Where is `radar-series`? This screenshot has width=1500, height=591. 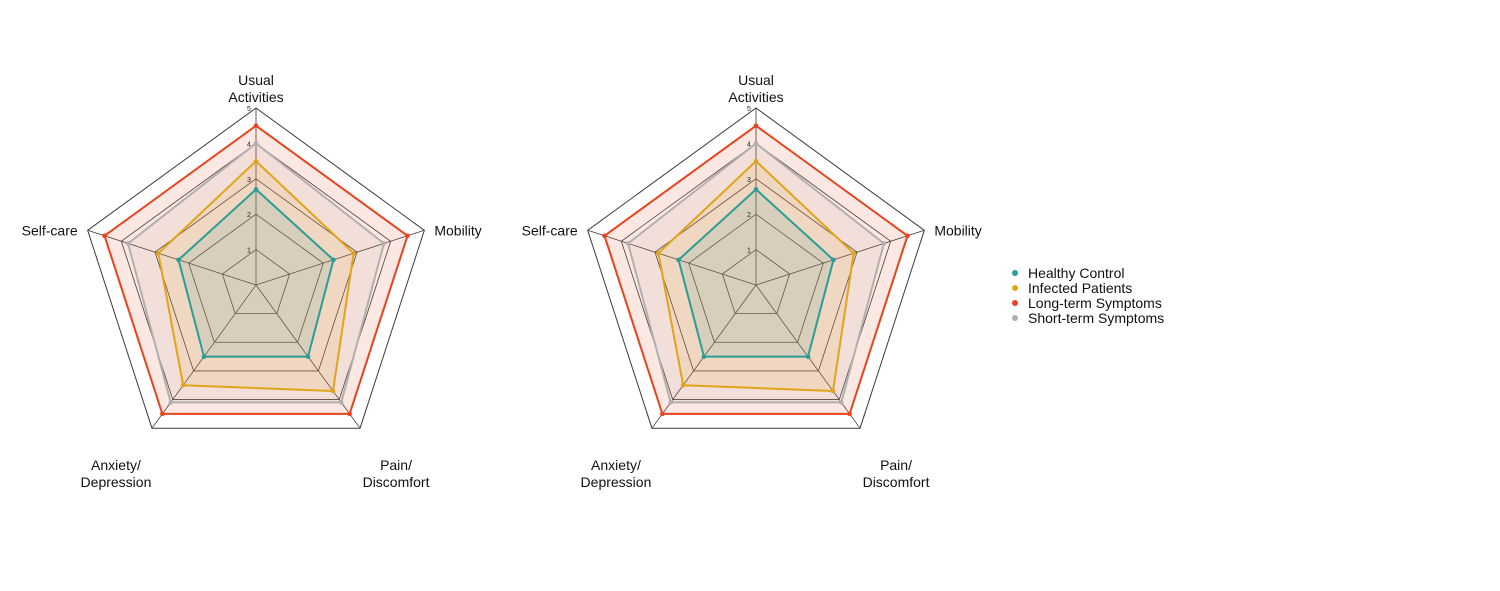
radar-series is located at coordinates (256, 270).